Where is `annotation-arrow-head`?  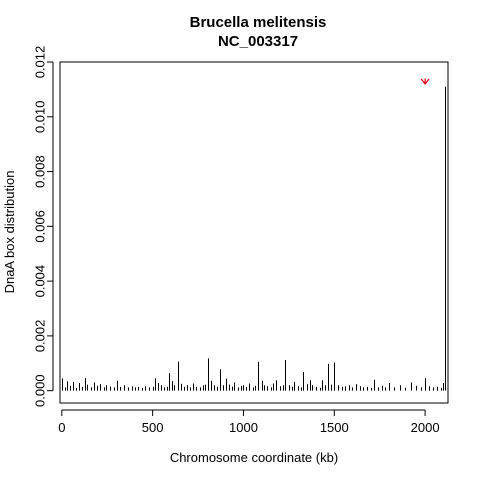
annotation-arrow-head is located at coordinates (425, 81).